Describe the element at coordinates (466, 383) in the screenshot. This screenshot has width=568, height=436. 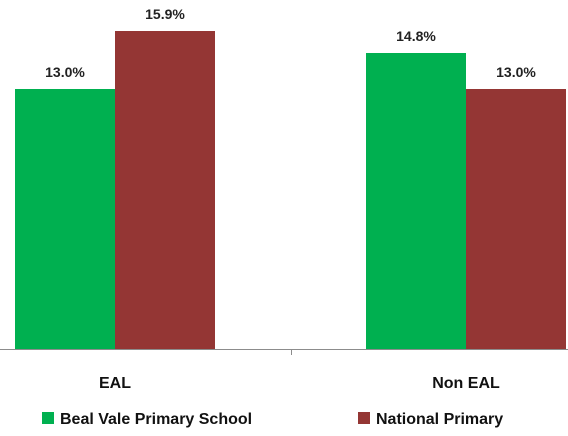
I see `category-label: Non EAL` at that location.